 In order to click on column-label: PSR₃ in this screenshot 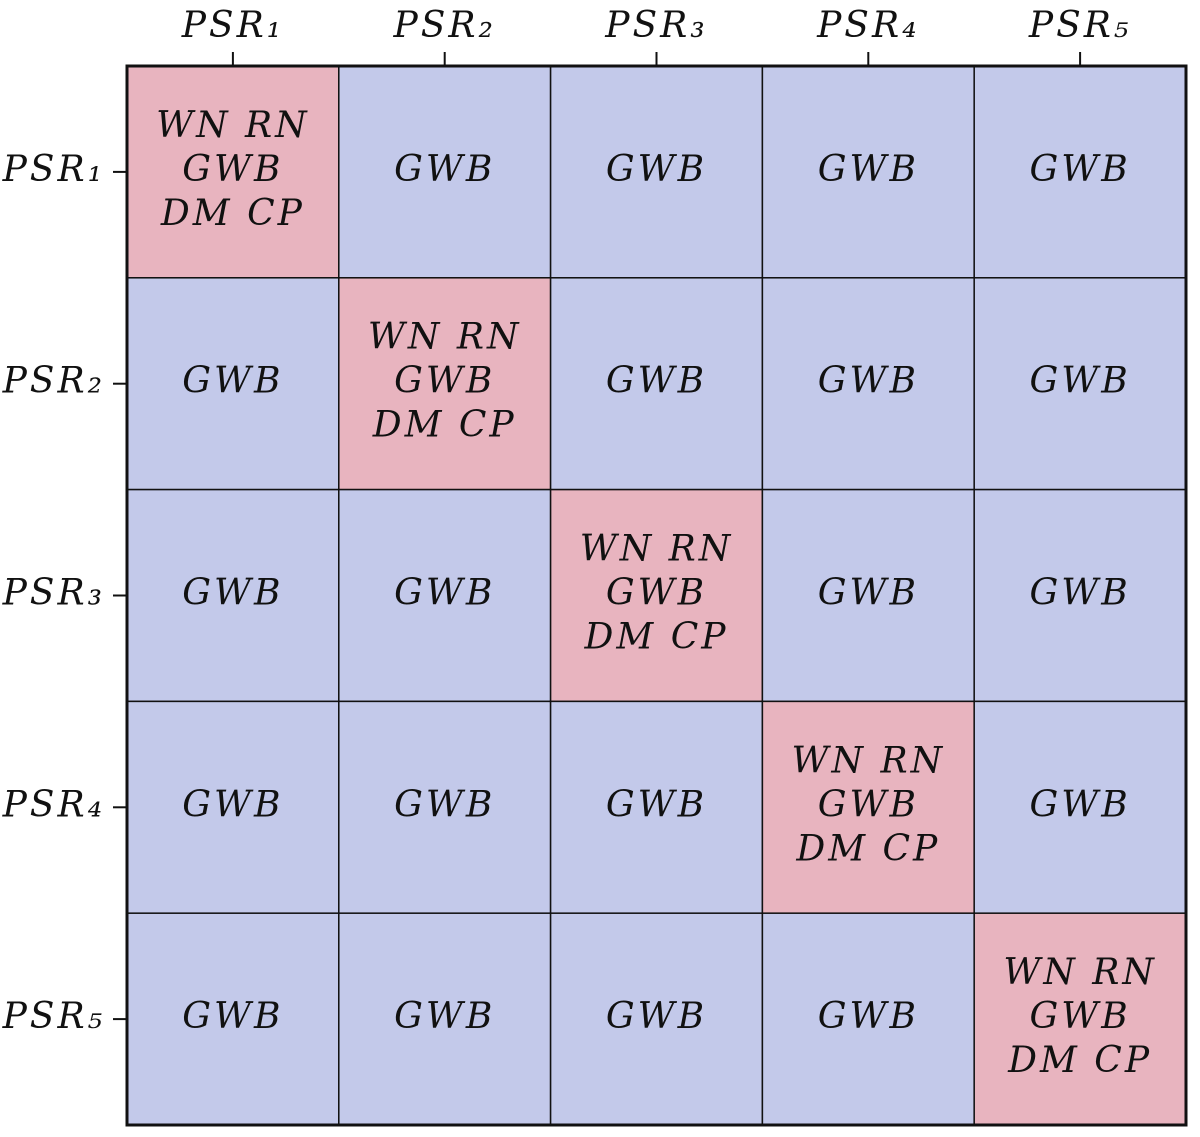, I will do `click(655, 25)`.